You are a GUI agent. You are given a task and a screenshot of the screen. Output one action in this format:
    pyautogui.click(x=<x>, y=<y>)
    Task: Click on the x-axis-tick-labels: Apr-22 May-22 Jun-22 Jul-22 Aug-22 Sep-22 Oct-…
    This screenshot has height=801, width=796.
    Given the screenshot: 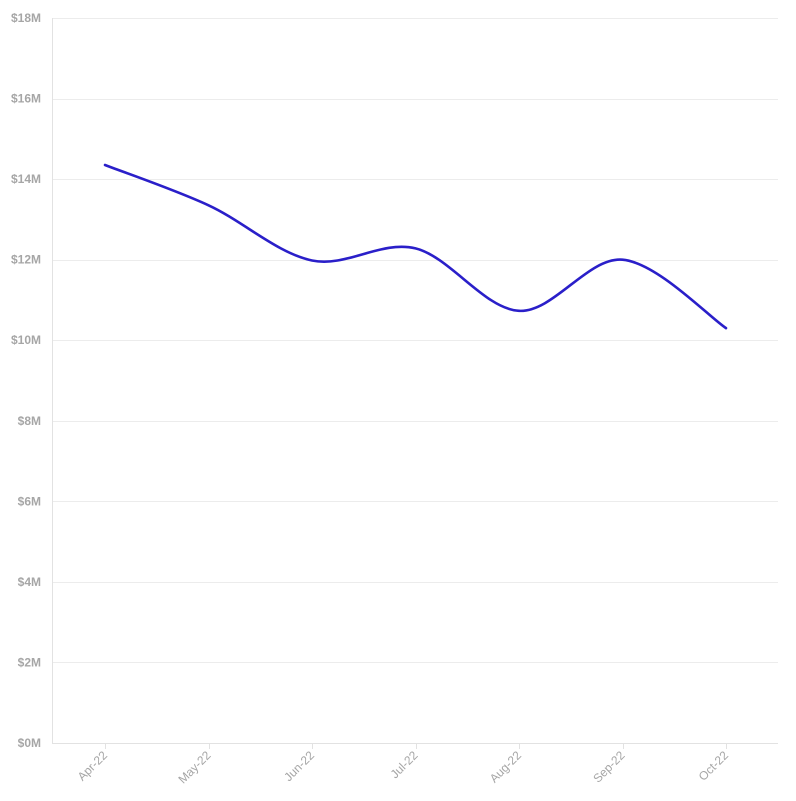 What is the action you would take?
    pyautogui.click(x=403, y=767)
    